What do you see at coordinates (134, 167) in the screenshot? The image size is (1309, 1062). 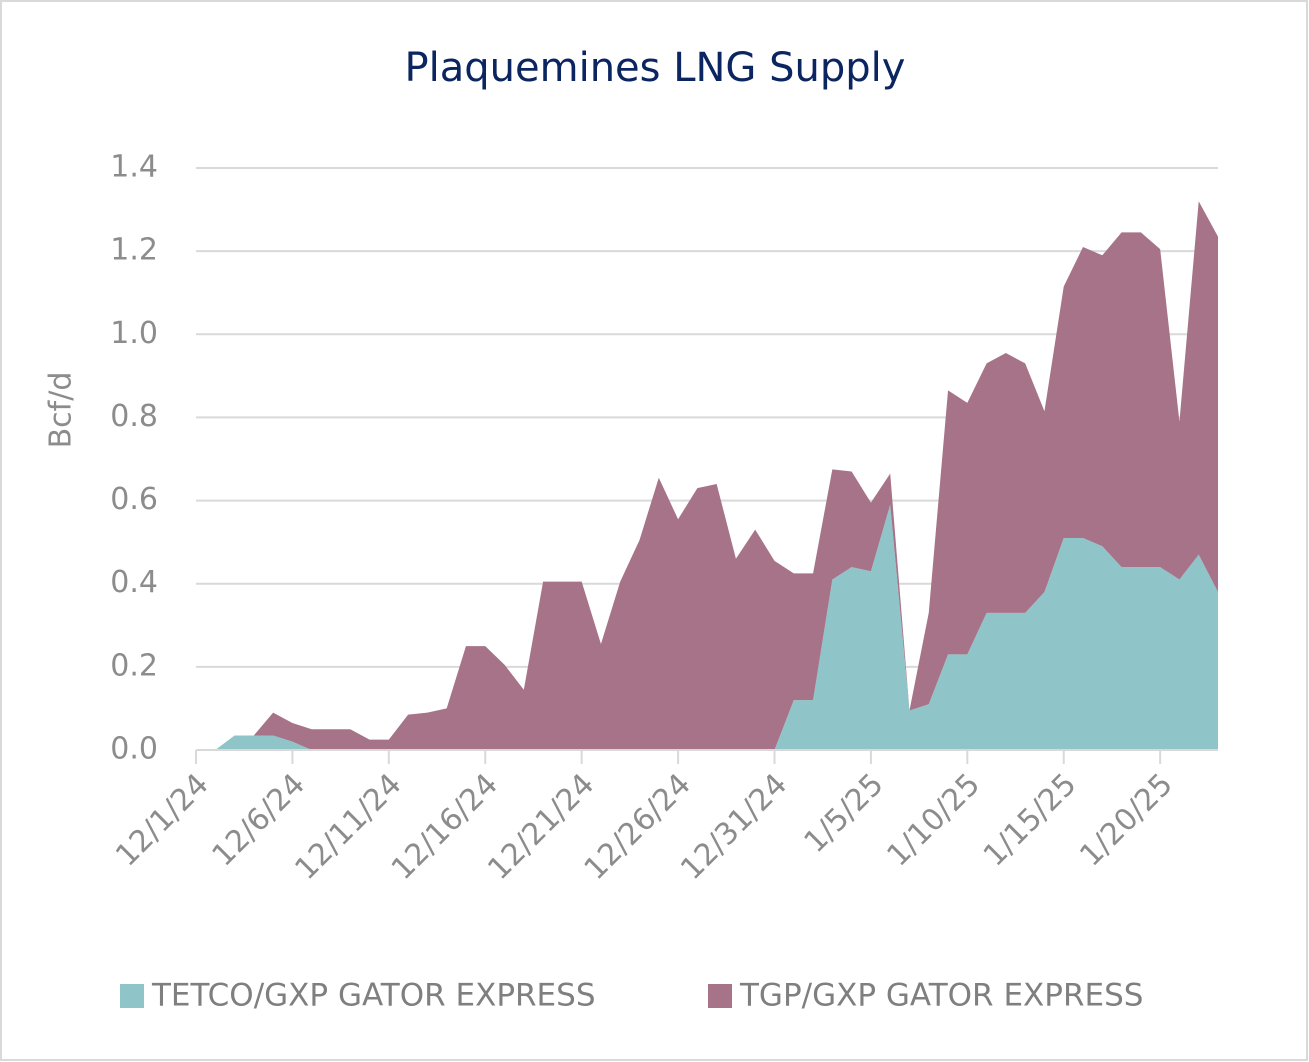 I see `y-tick-label: 1.4` at bounding box center [134, 167].